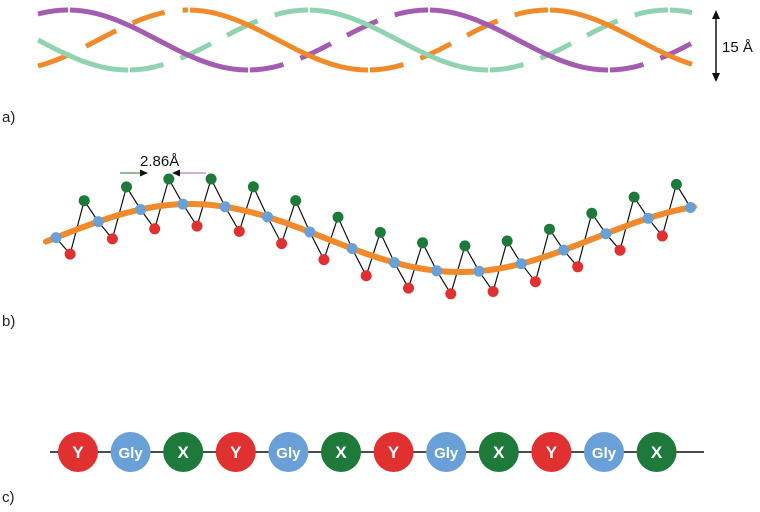  I want to click on helix-strand-1-back, so click(398, 40).